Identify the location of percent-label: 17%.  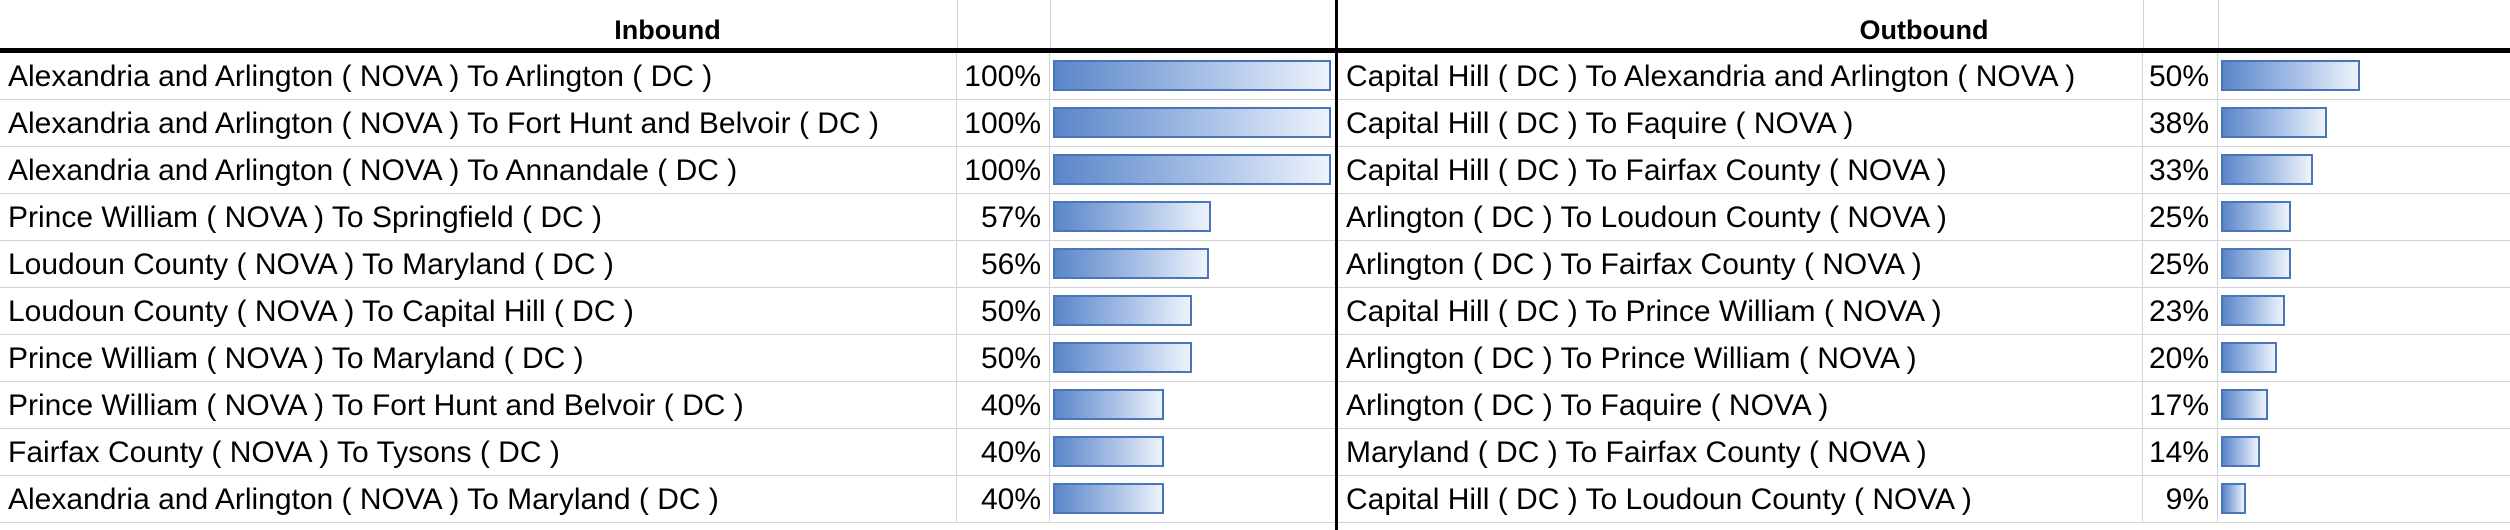
(2180, 405).